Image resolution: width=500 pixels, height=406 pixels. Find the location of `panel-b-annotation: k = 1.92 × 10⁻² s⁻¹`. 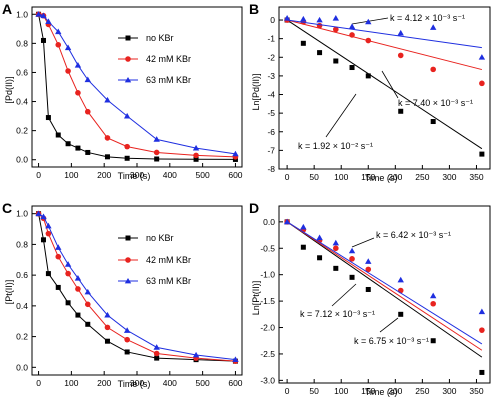

panel-b-annotation: k = 1.92 × 10⁻² s⁻¹ is located at coordinates (335, 122).